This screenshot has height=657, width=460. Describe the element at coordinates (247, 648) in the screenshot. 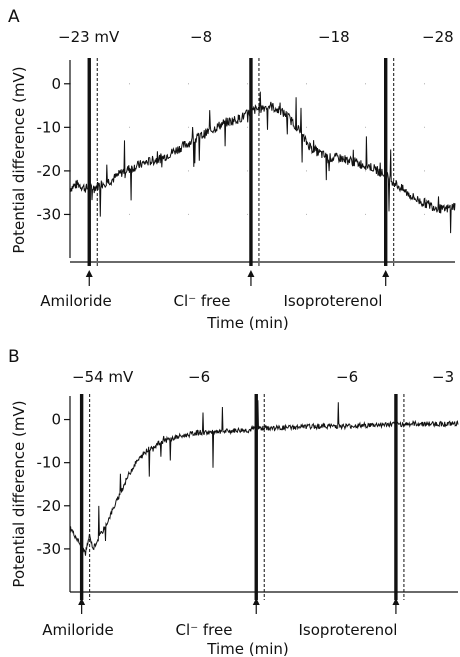

I see `panel-b-x-axis-label: Time (min)` at that location.